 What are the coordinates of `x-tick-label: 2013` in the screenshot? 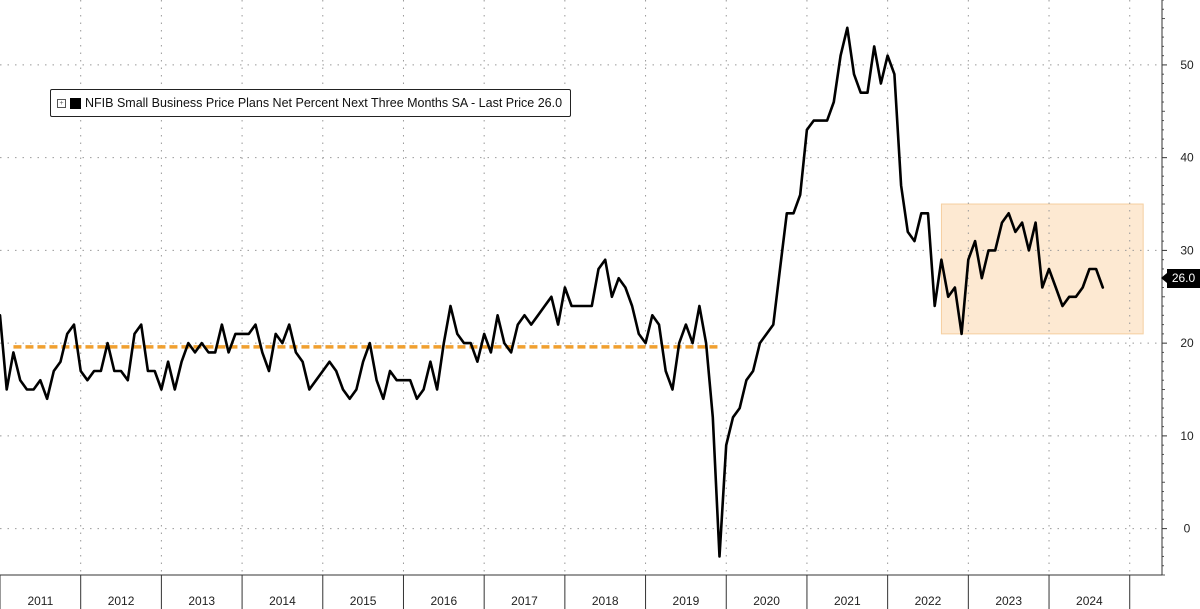 It's located at (201, 601).